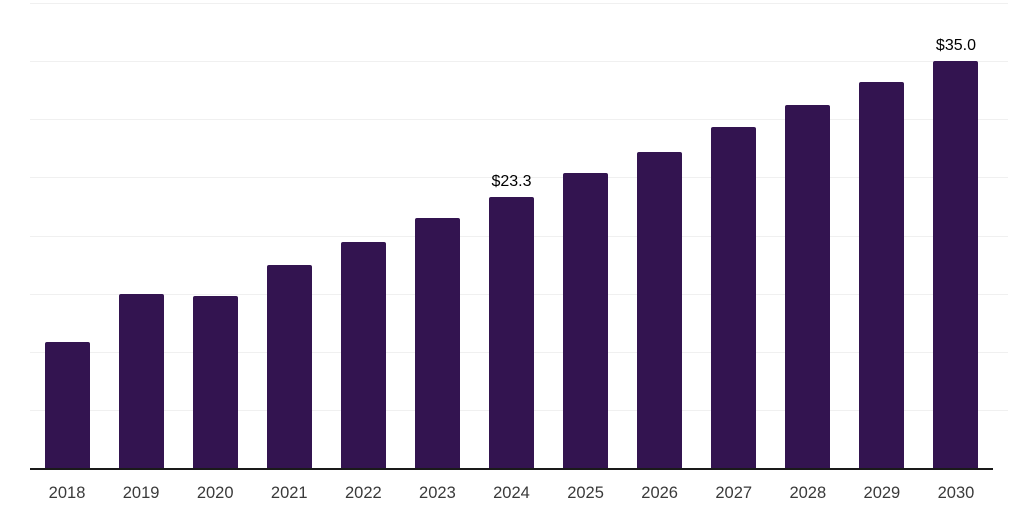  I want to click on bar-2029, so click(882, 275).